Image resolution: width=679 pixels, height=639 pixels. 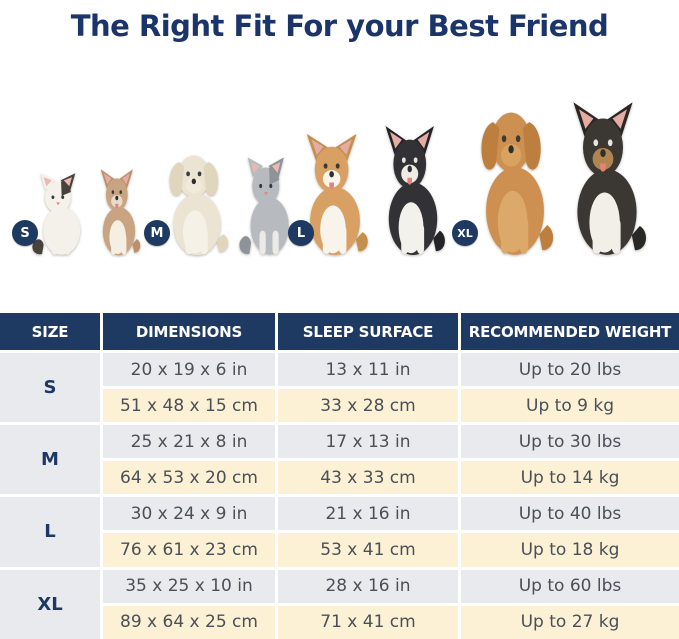 I want to click on size-badge-m: M, so click(x=157, y=233).